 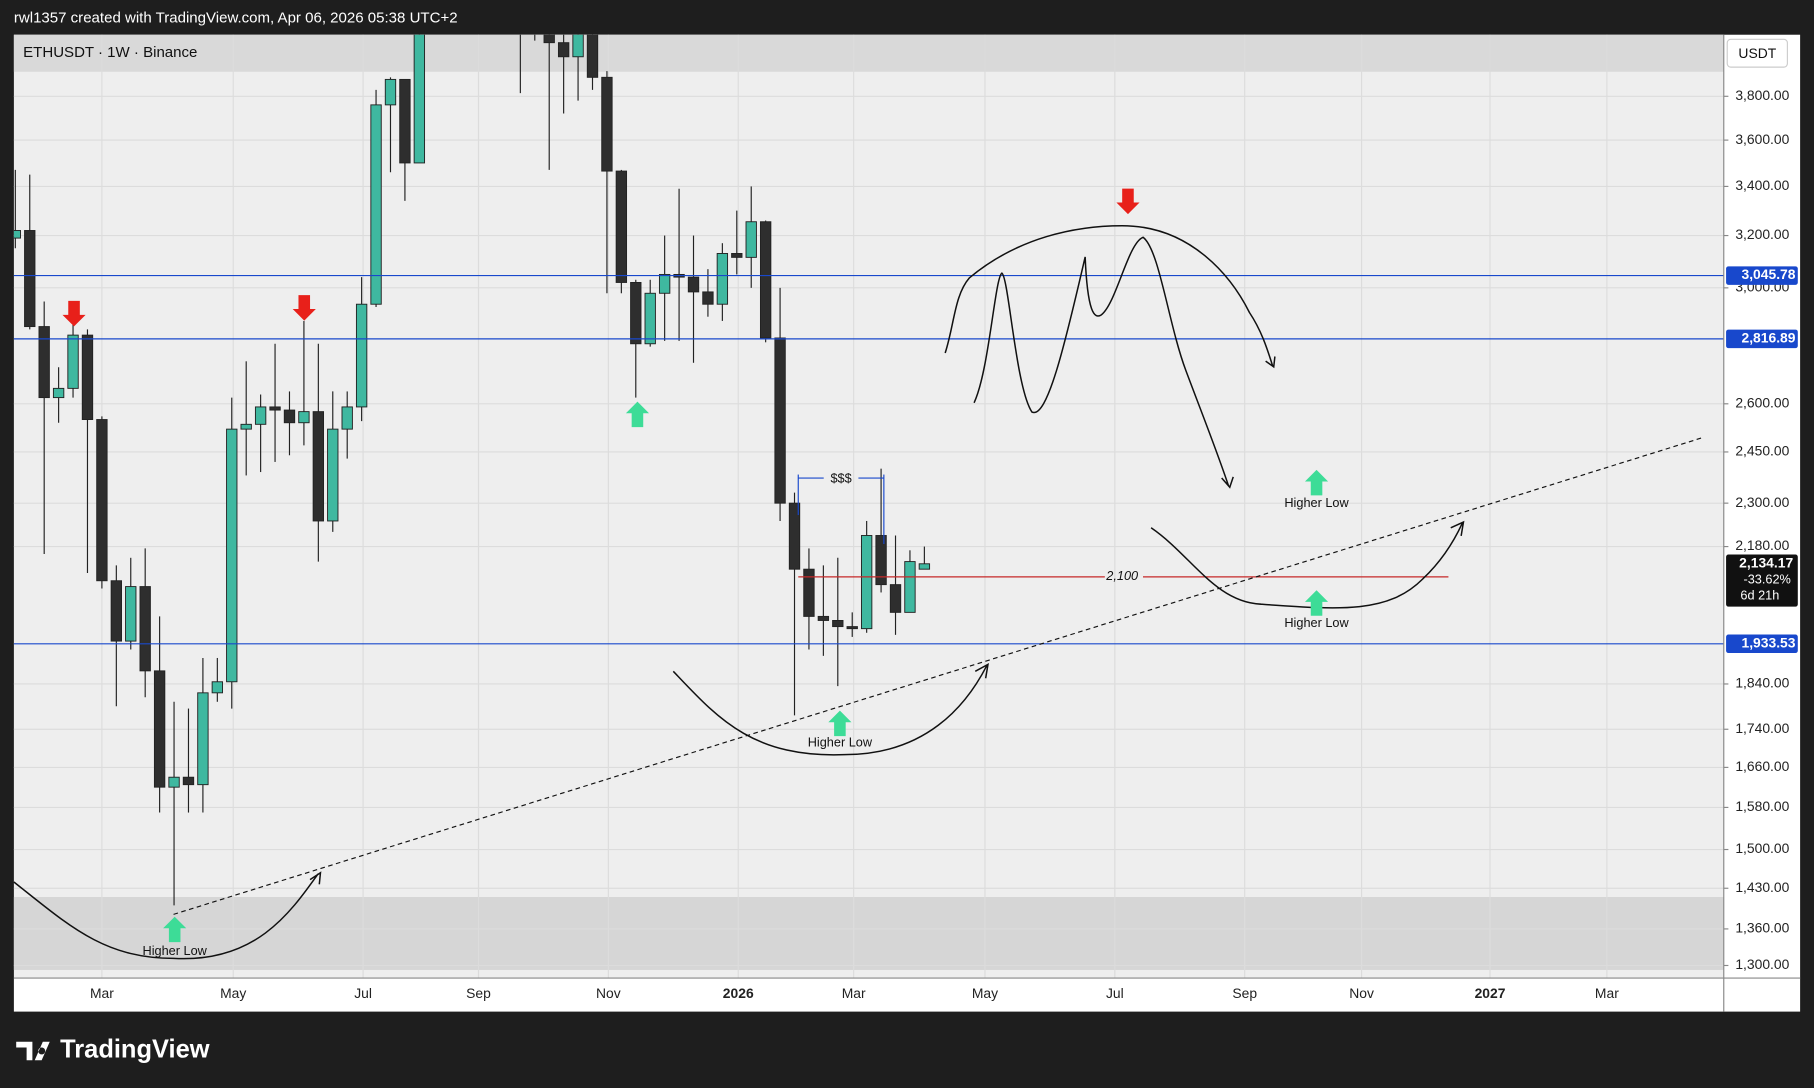 I want to click on last-price-box, so click(x=1762, y=580).